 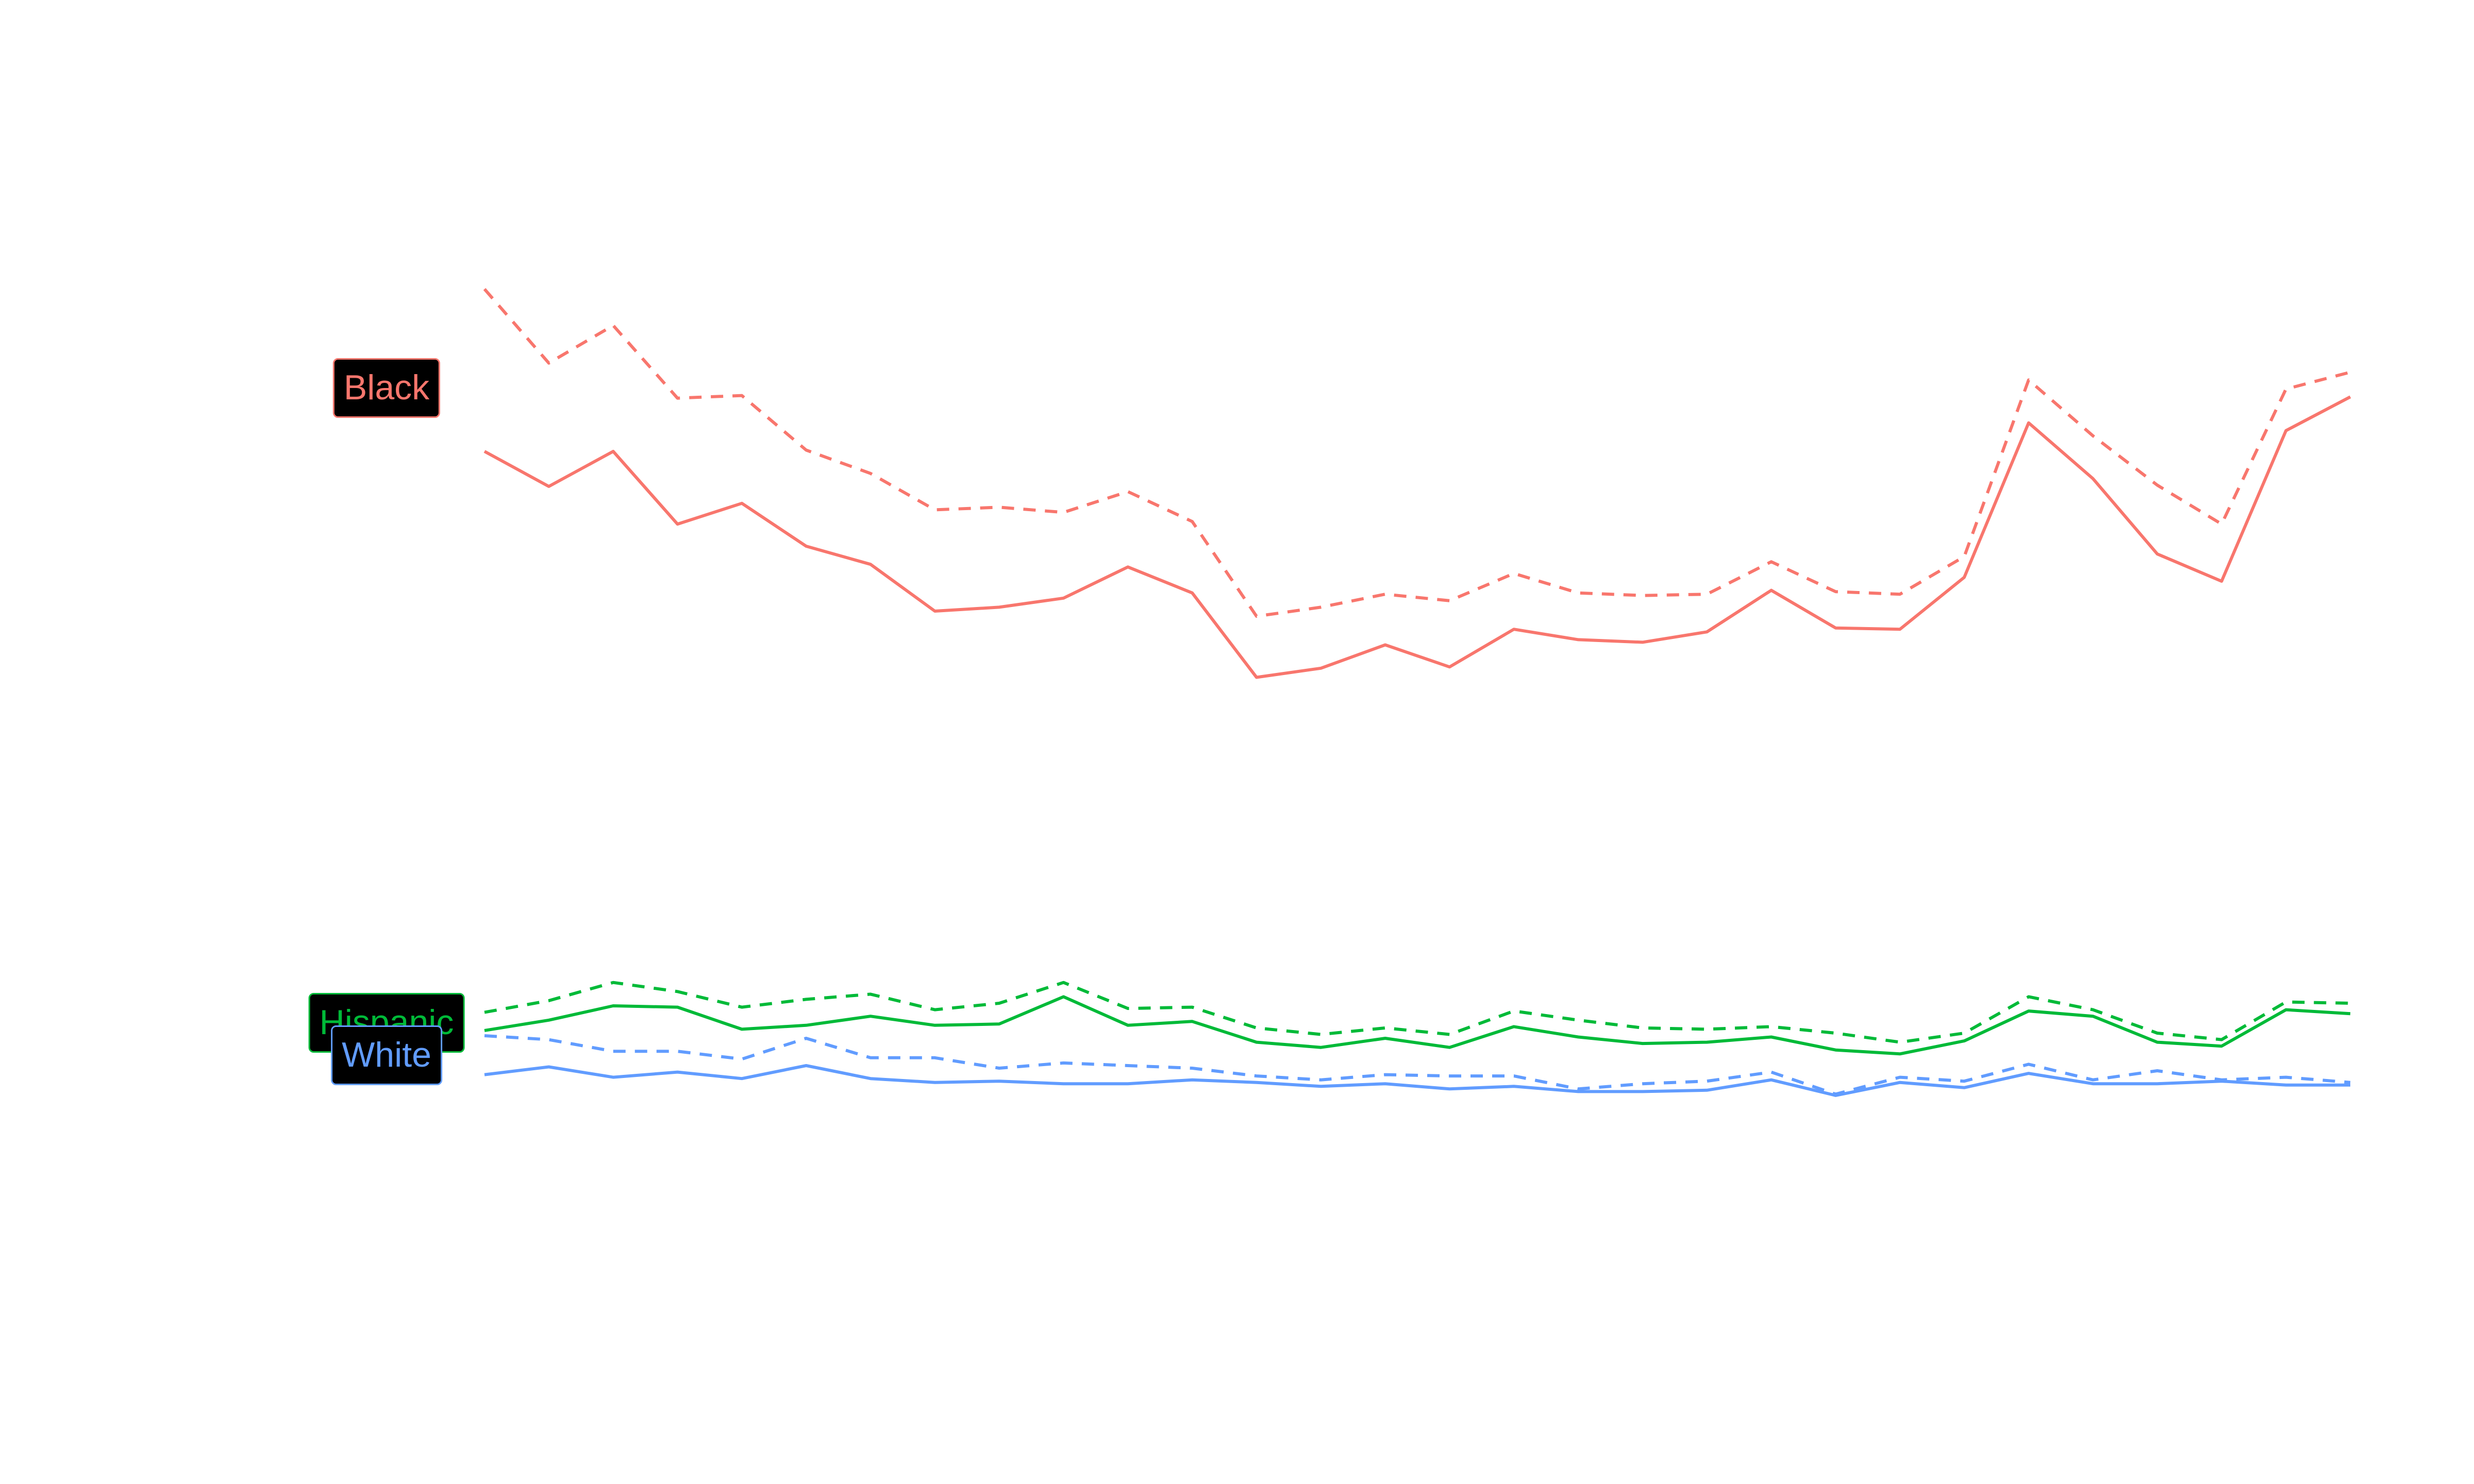 I want to click on label-white: White, so click(x=386, y=1055).